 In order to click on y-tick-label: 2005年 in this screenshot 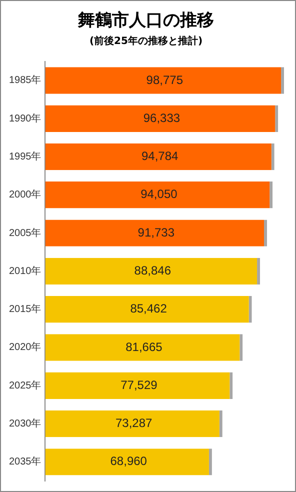, I will do `click(25, 232)`.